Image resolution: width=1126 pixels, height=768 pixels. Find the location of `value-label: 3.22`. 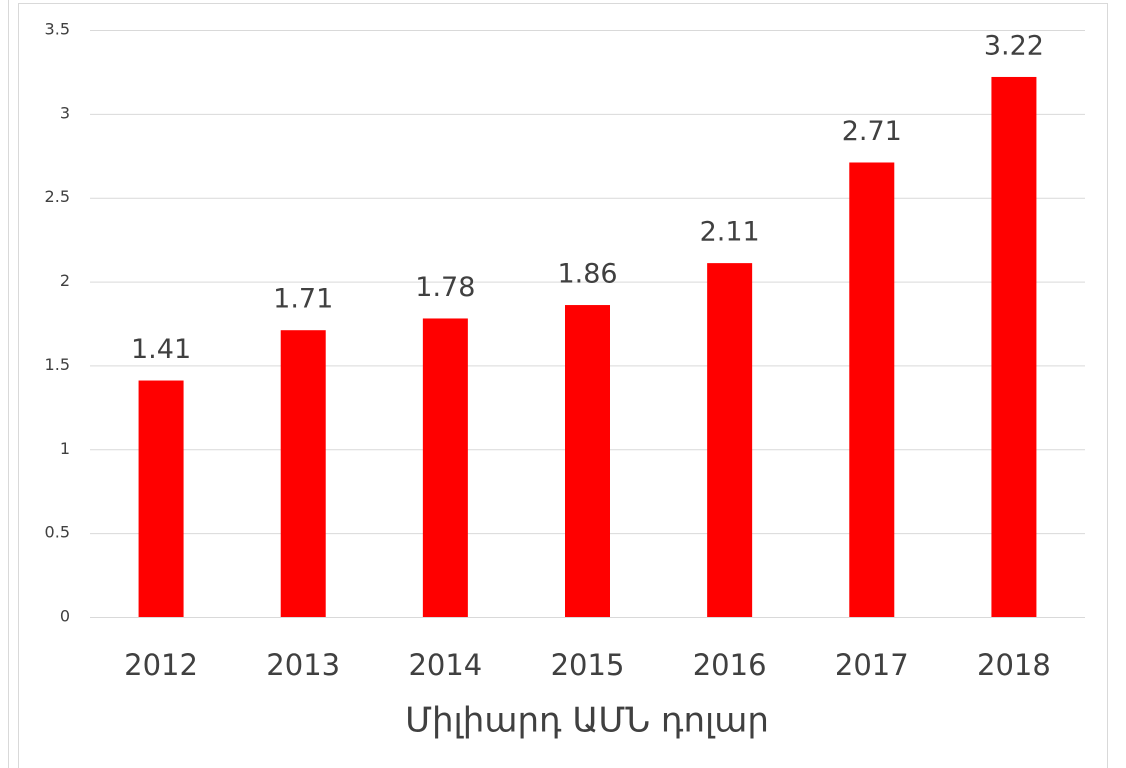

value-label: 3.22 is located at coordinates (1014, 45).